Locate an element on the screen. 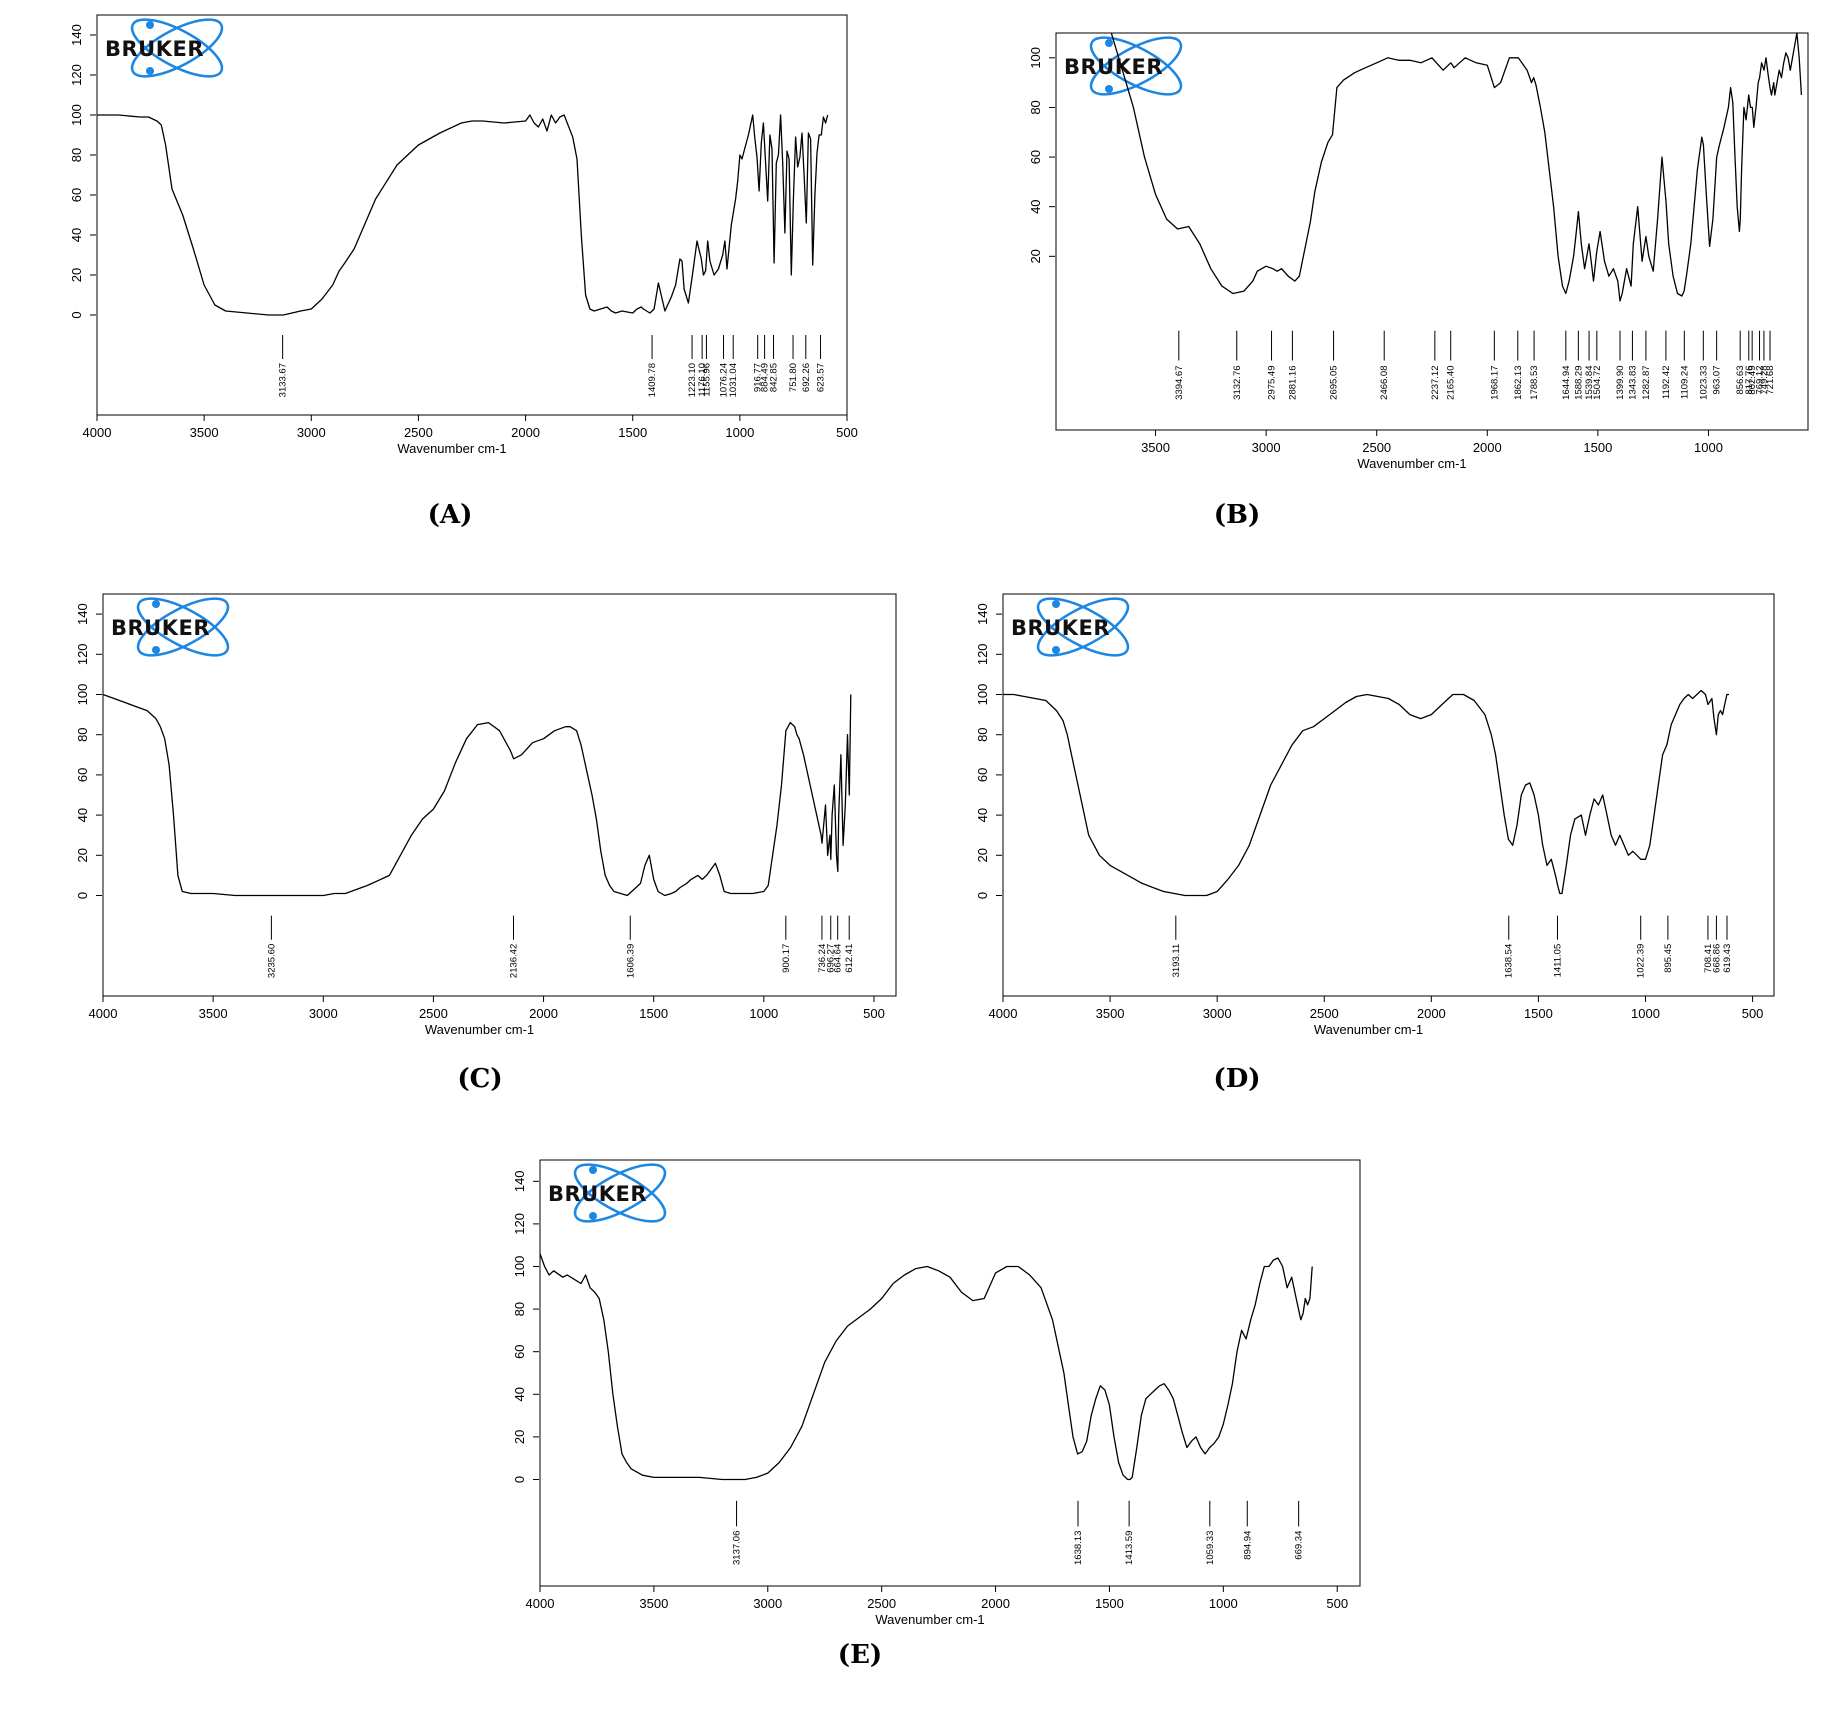  peak-label: 3394.67 is located at coordinates (1179, 382).